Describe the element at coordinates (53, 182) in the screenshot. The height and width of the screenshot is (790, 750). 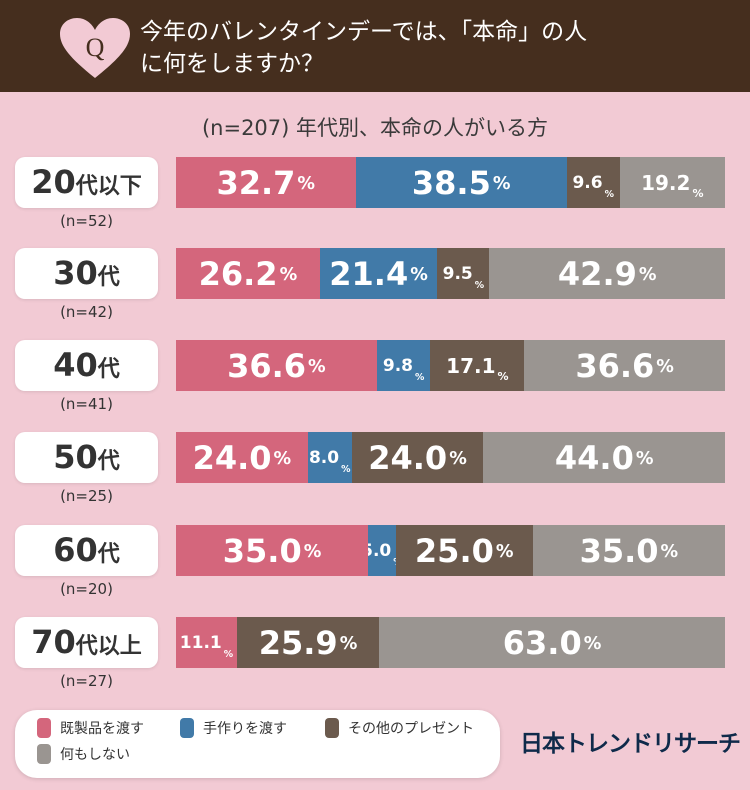
I see `age-number: 20` at that location.